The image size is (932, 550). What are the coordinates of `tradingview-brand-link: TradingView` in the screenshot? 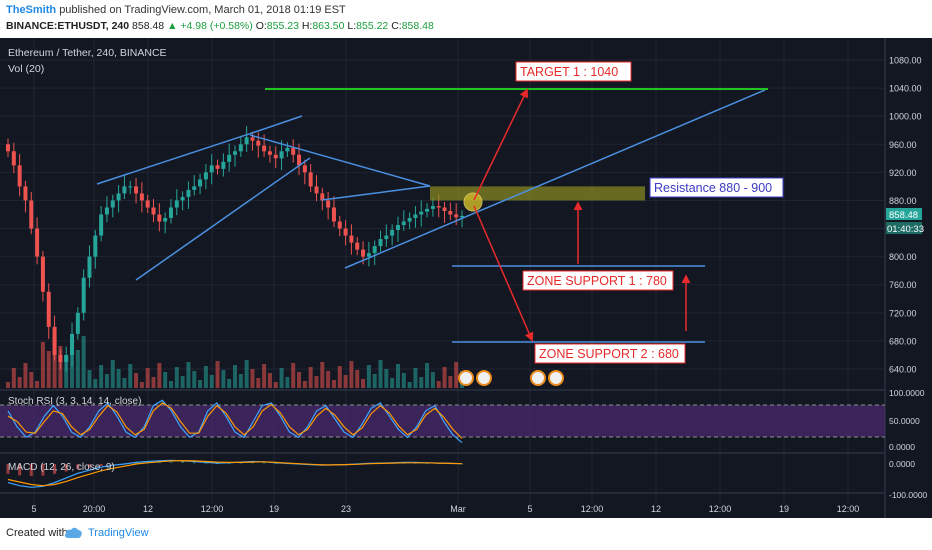 It's located at (118, 533).